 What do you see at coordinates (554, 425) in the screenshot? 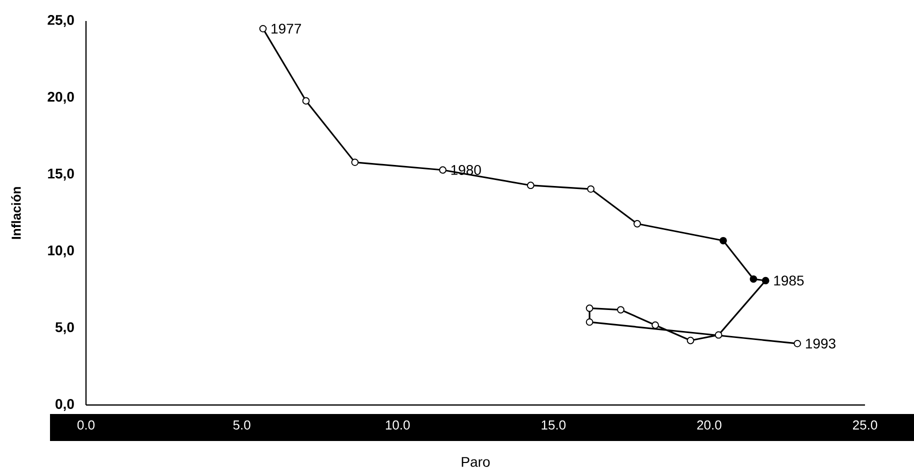
I see `x-tick-label: 15.0` at bounding box center [554, 425].